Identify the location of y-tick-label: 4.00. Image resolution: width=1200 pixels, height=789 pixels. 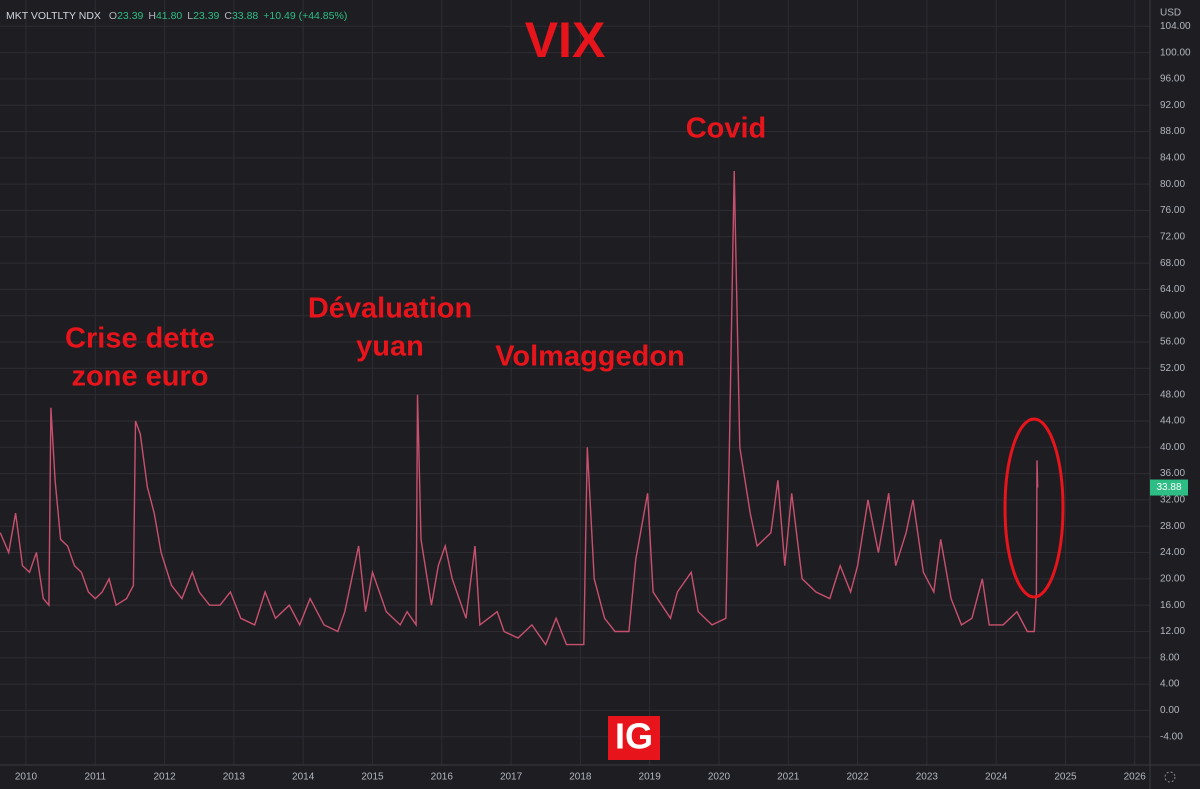
(1170, 684).